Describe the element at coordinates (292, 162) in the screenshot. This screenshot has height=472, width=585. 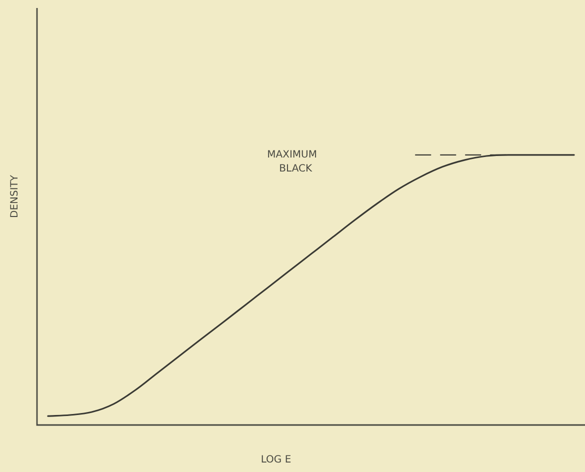
I see `ref-line-label: MAXIMUM BLACK` at that location.